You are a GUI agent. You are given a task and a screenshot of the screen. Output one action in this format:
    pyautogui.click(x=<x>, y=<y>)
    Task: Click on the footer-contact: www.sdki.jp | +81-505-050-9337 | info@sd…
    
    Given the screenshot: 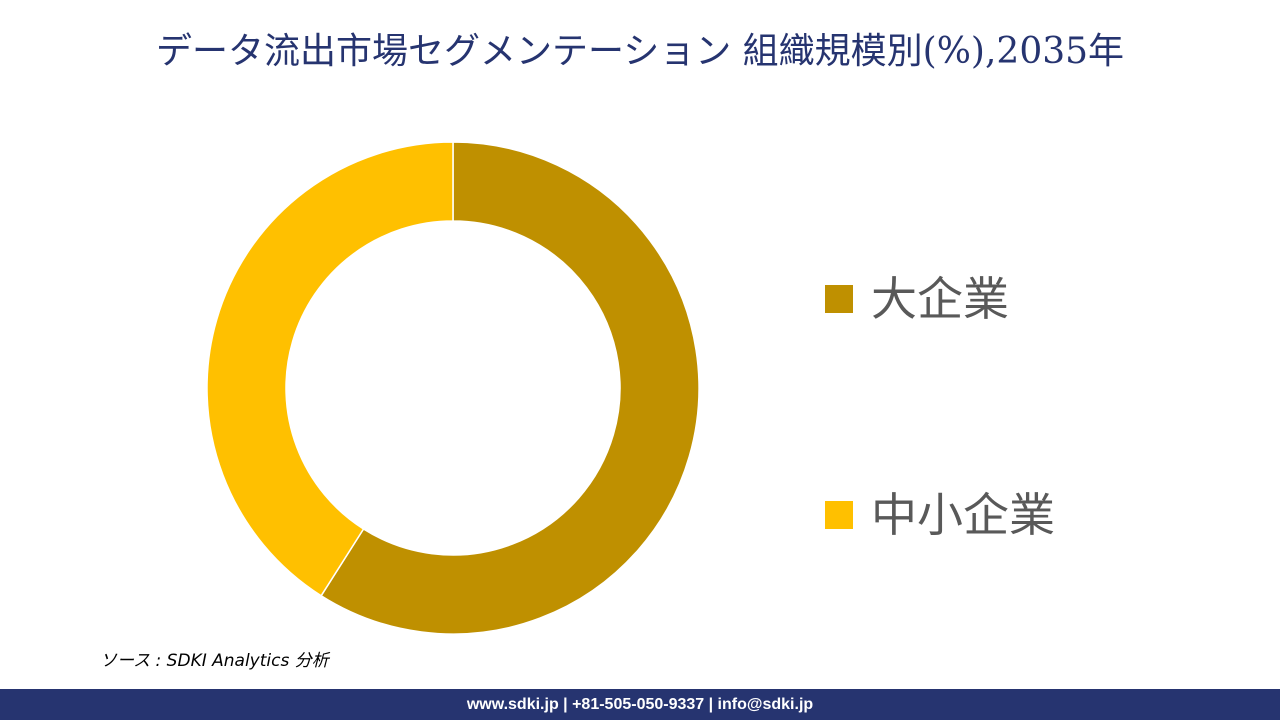 What is the action you would take?
    pyautogui.click(x=640, y=704)
    